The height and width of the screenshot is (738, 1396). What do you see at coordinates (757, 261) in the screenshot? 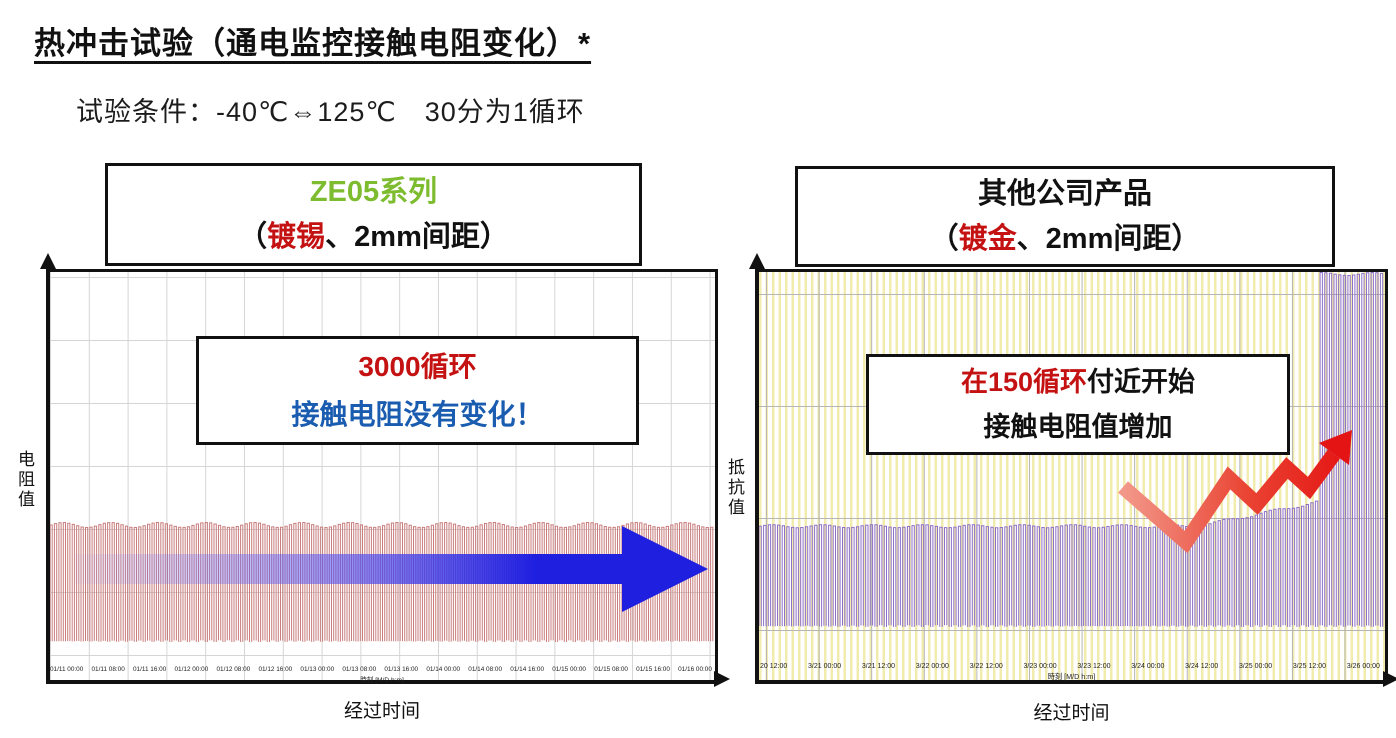
I see `right-y-axis-arrow-icon` at bounding box center [757, 261].